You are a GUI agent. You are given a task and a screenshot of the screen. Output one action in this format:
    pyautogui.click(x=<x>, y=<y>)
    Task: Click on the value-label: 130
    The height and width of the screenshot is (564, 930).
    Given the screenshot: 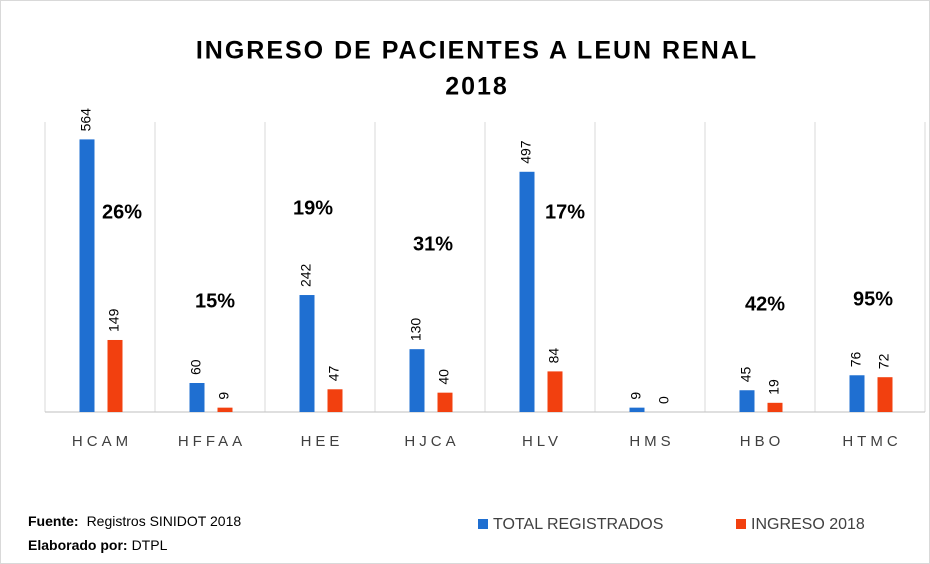 What is the action you would take?
    pyautogui.click(x=416, y=330)
    